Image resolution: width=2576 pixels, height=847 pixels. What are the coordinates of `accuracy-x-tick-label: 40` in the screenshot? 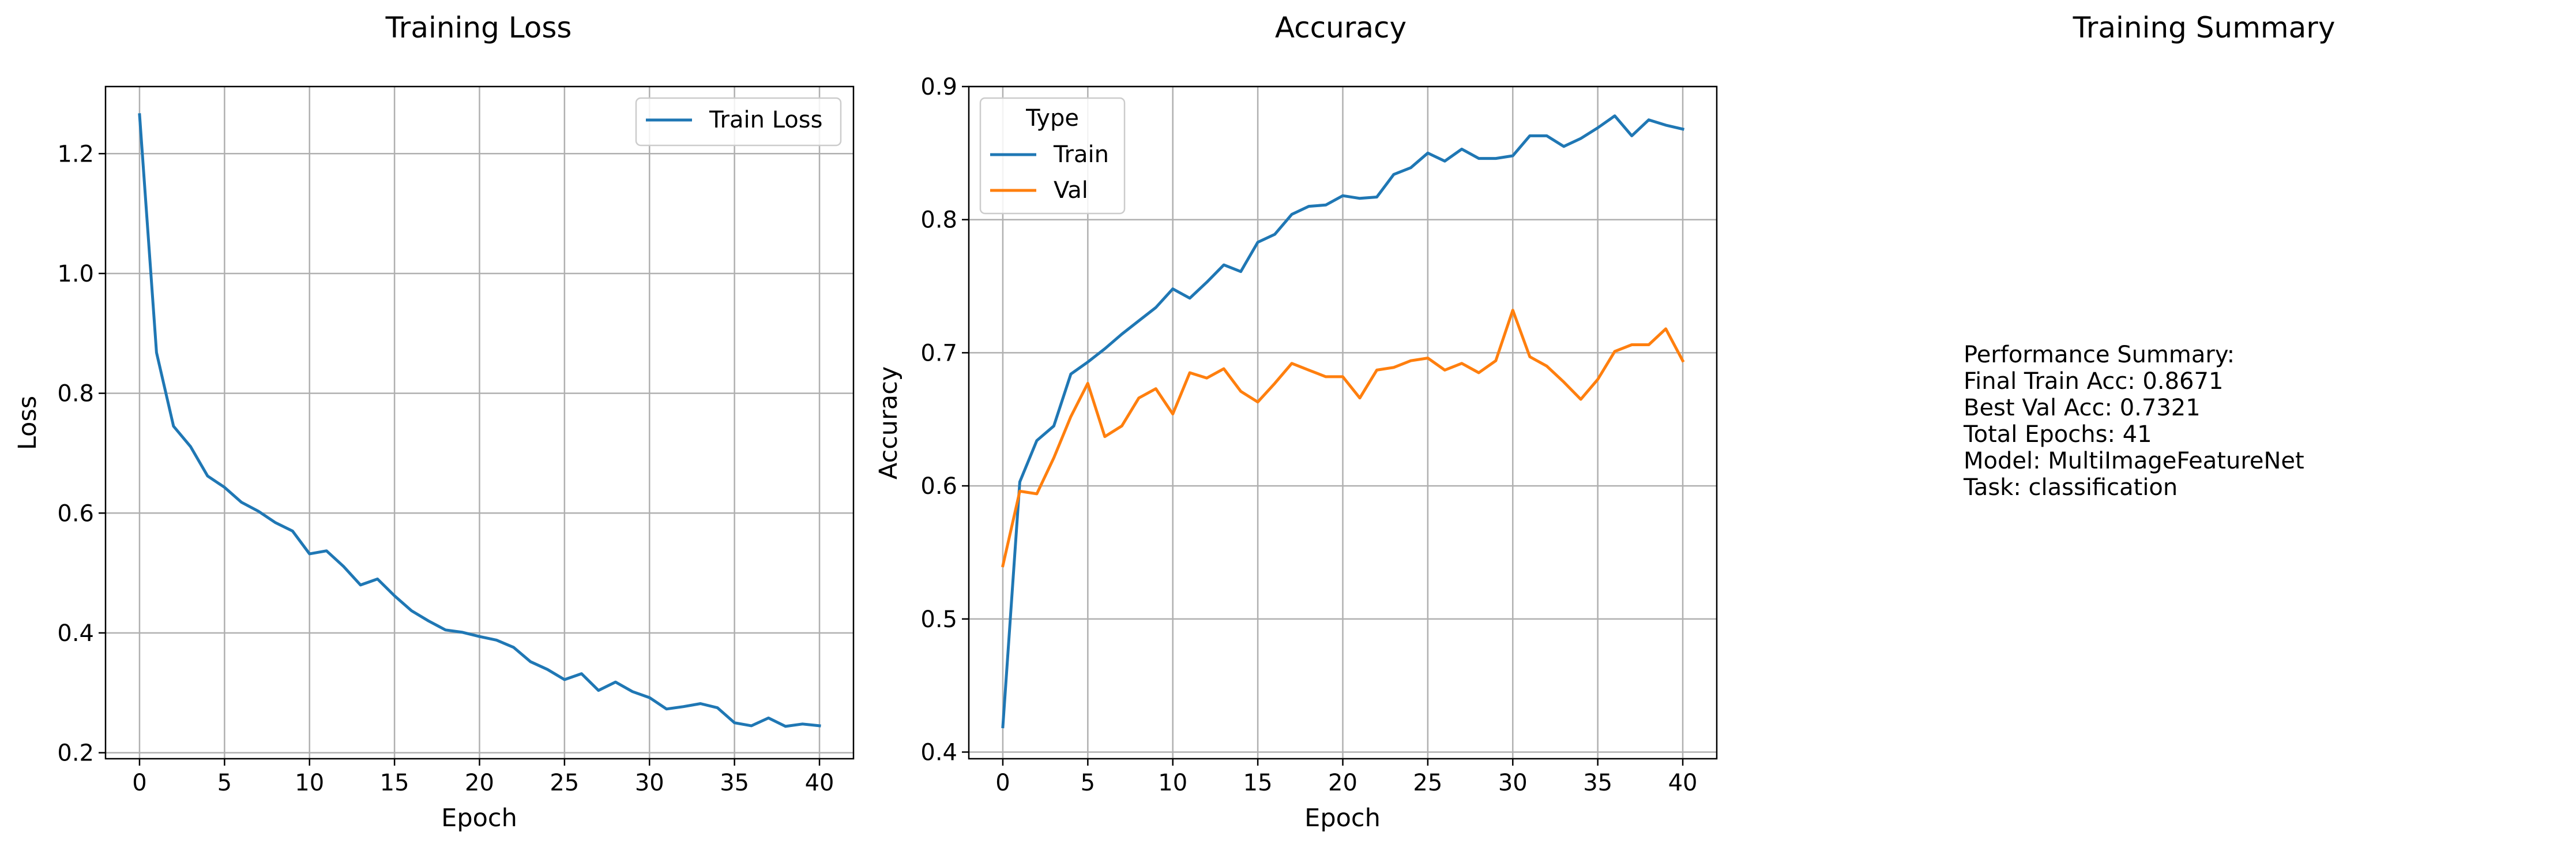 It's located at (1683, 783).